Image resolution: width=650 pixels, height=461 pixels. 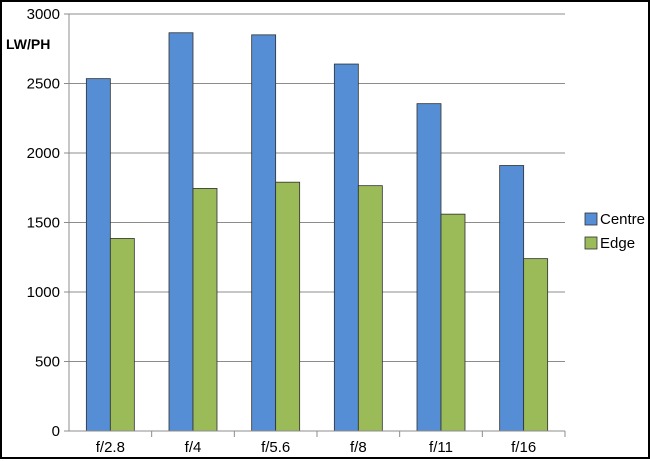 I want to click on y-axis-label: LW/PH, so click(x=28, y=44).